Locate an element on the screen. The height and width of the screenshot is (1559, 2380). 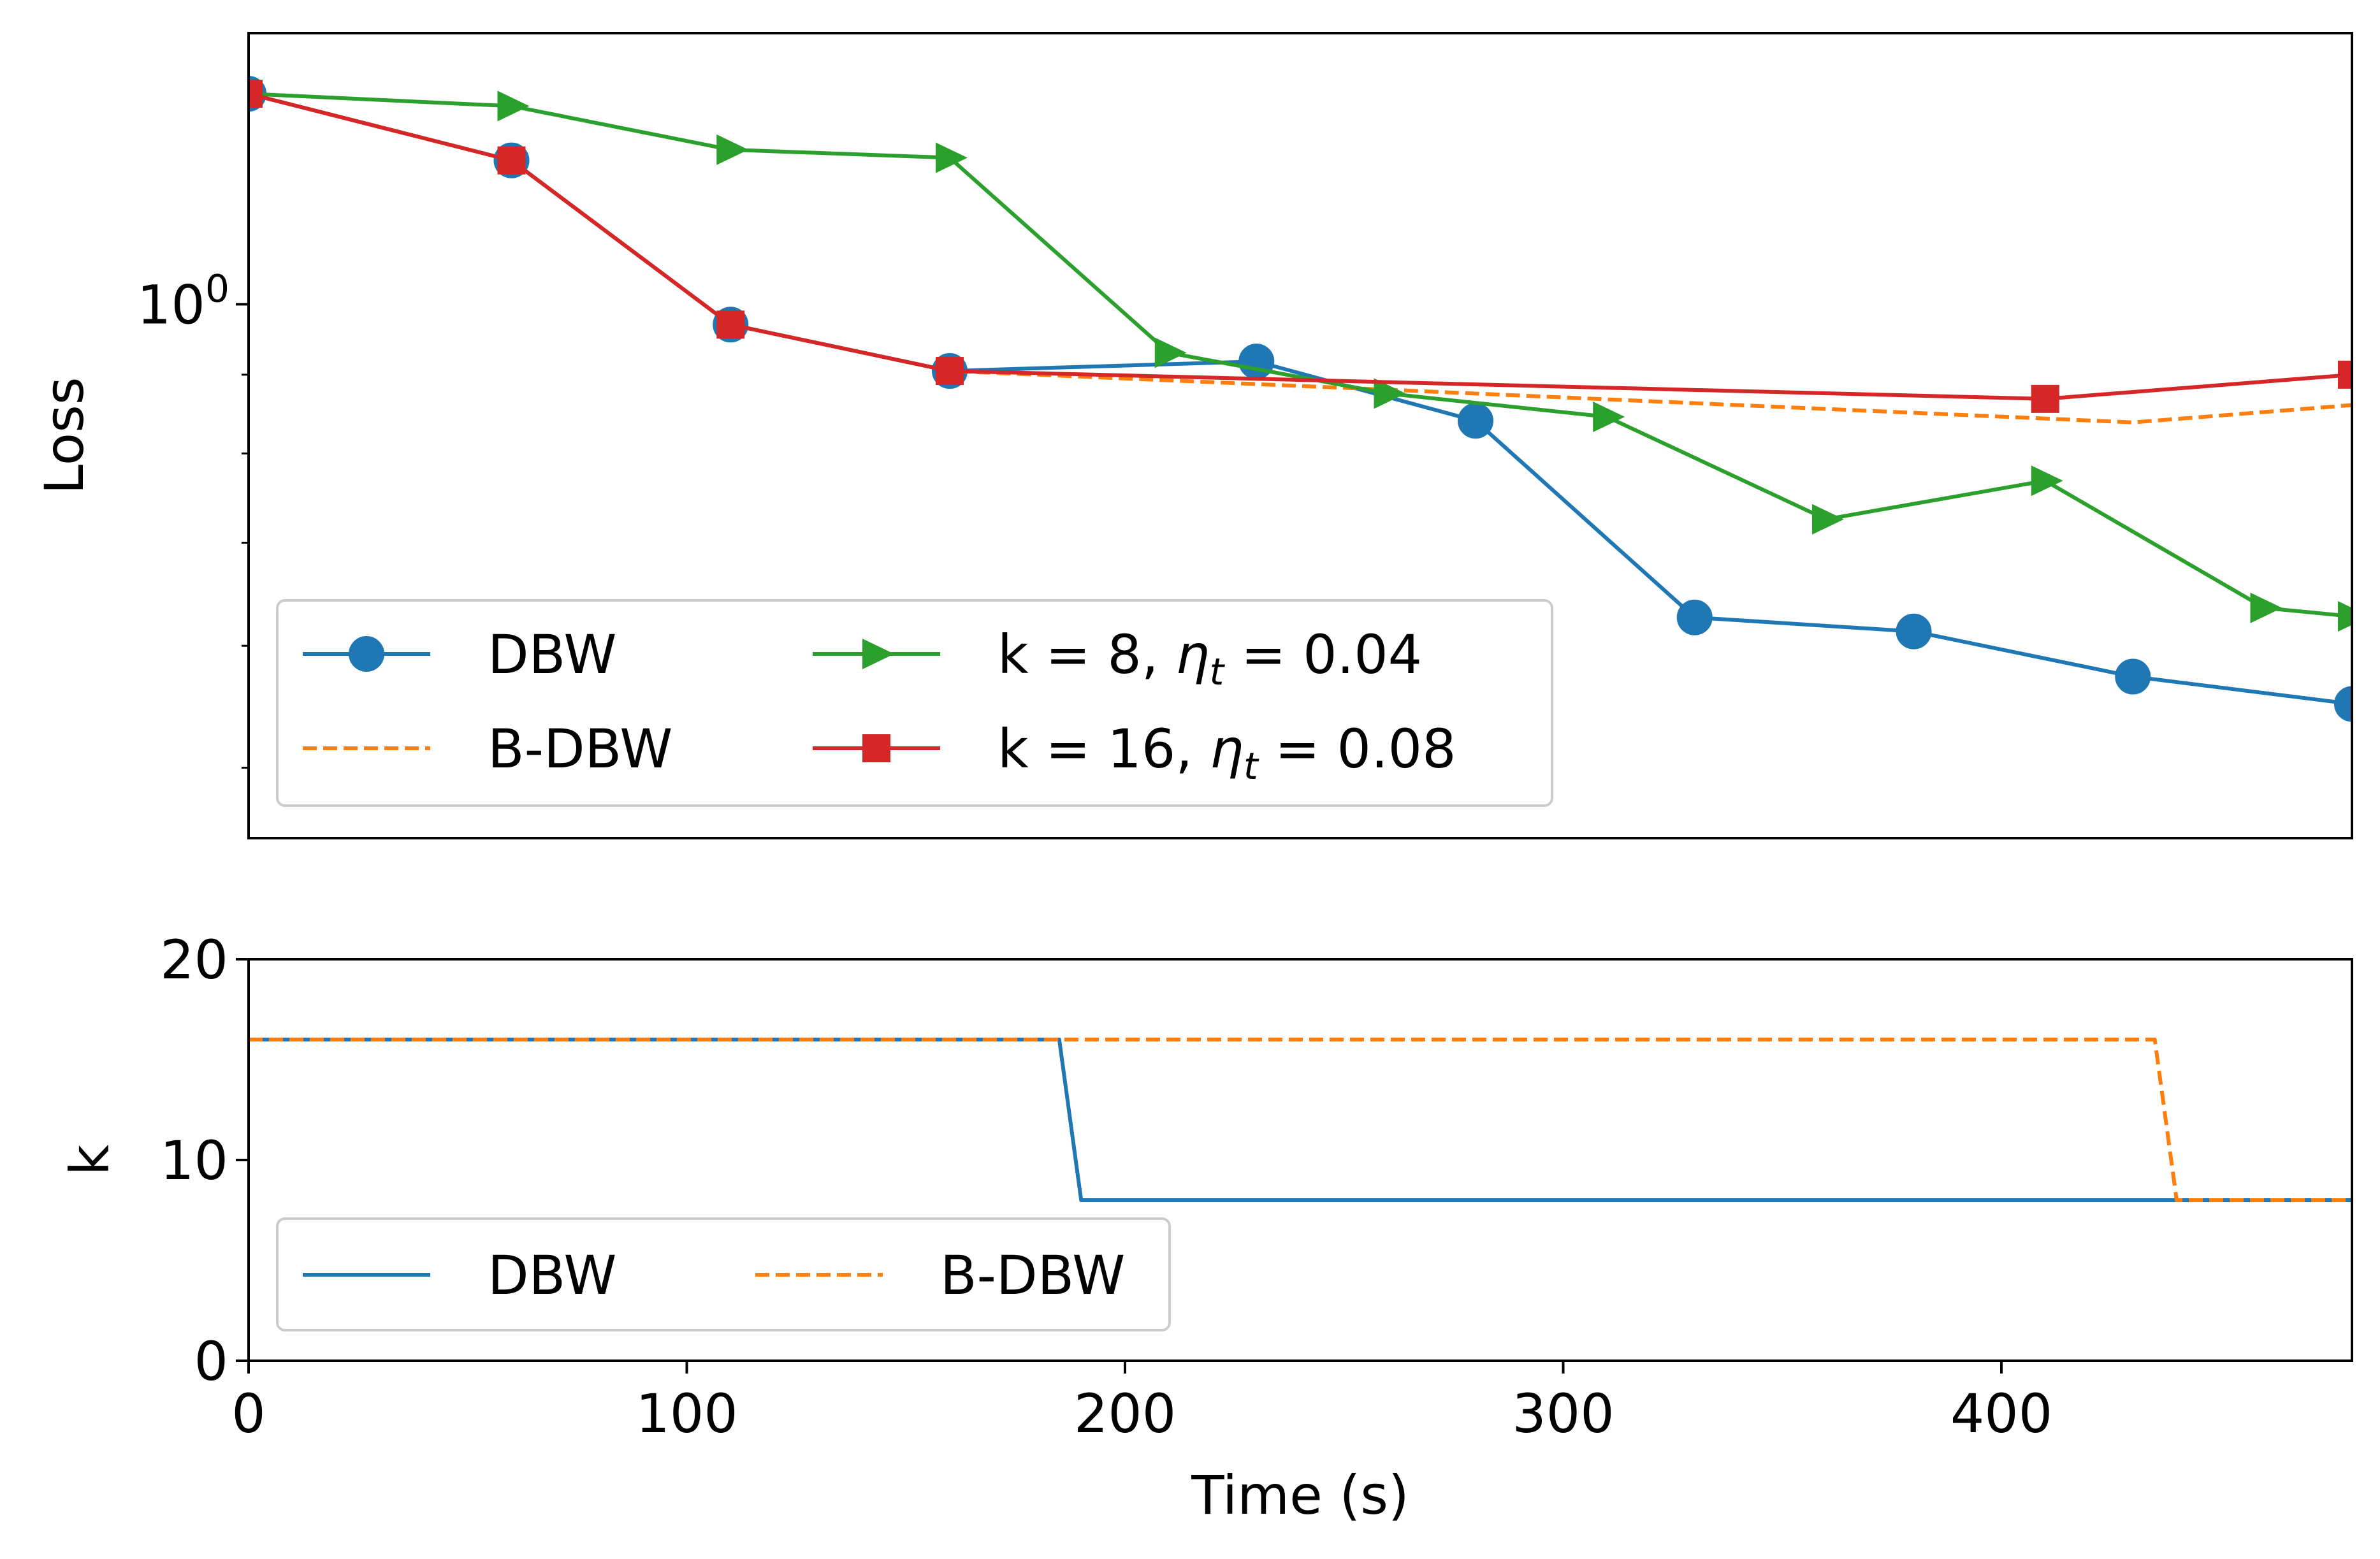
legend-box is located at coordinates (914, 703).